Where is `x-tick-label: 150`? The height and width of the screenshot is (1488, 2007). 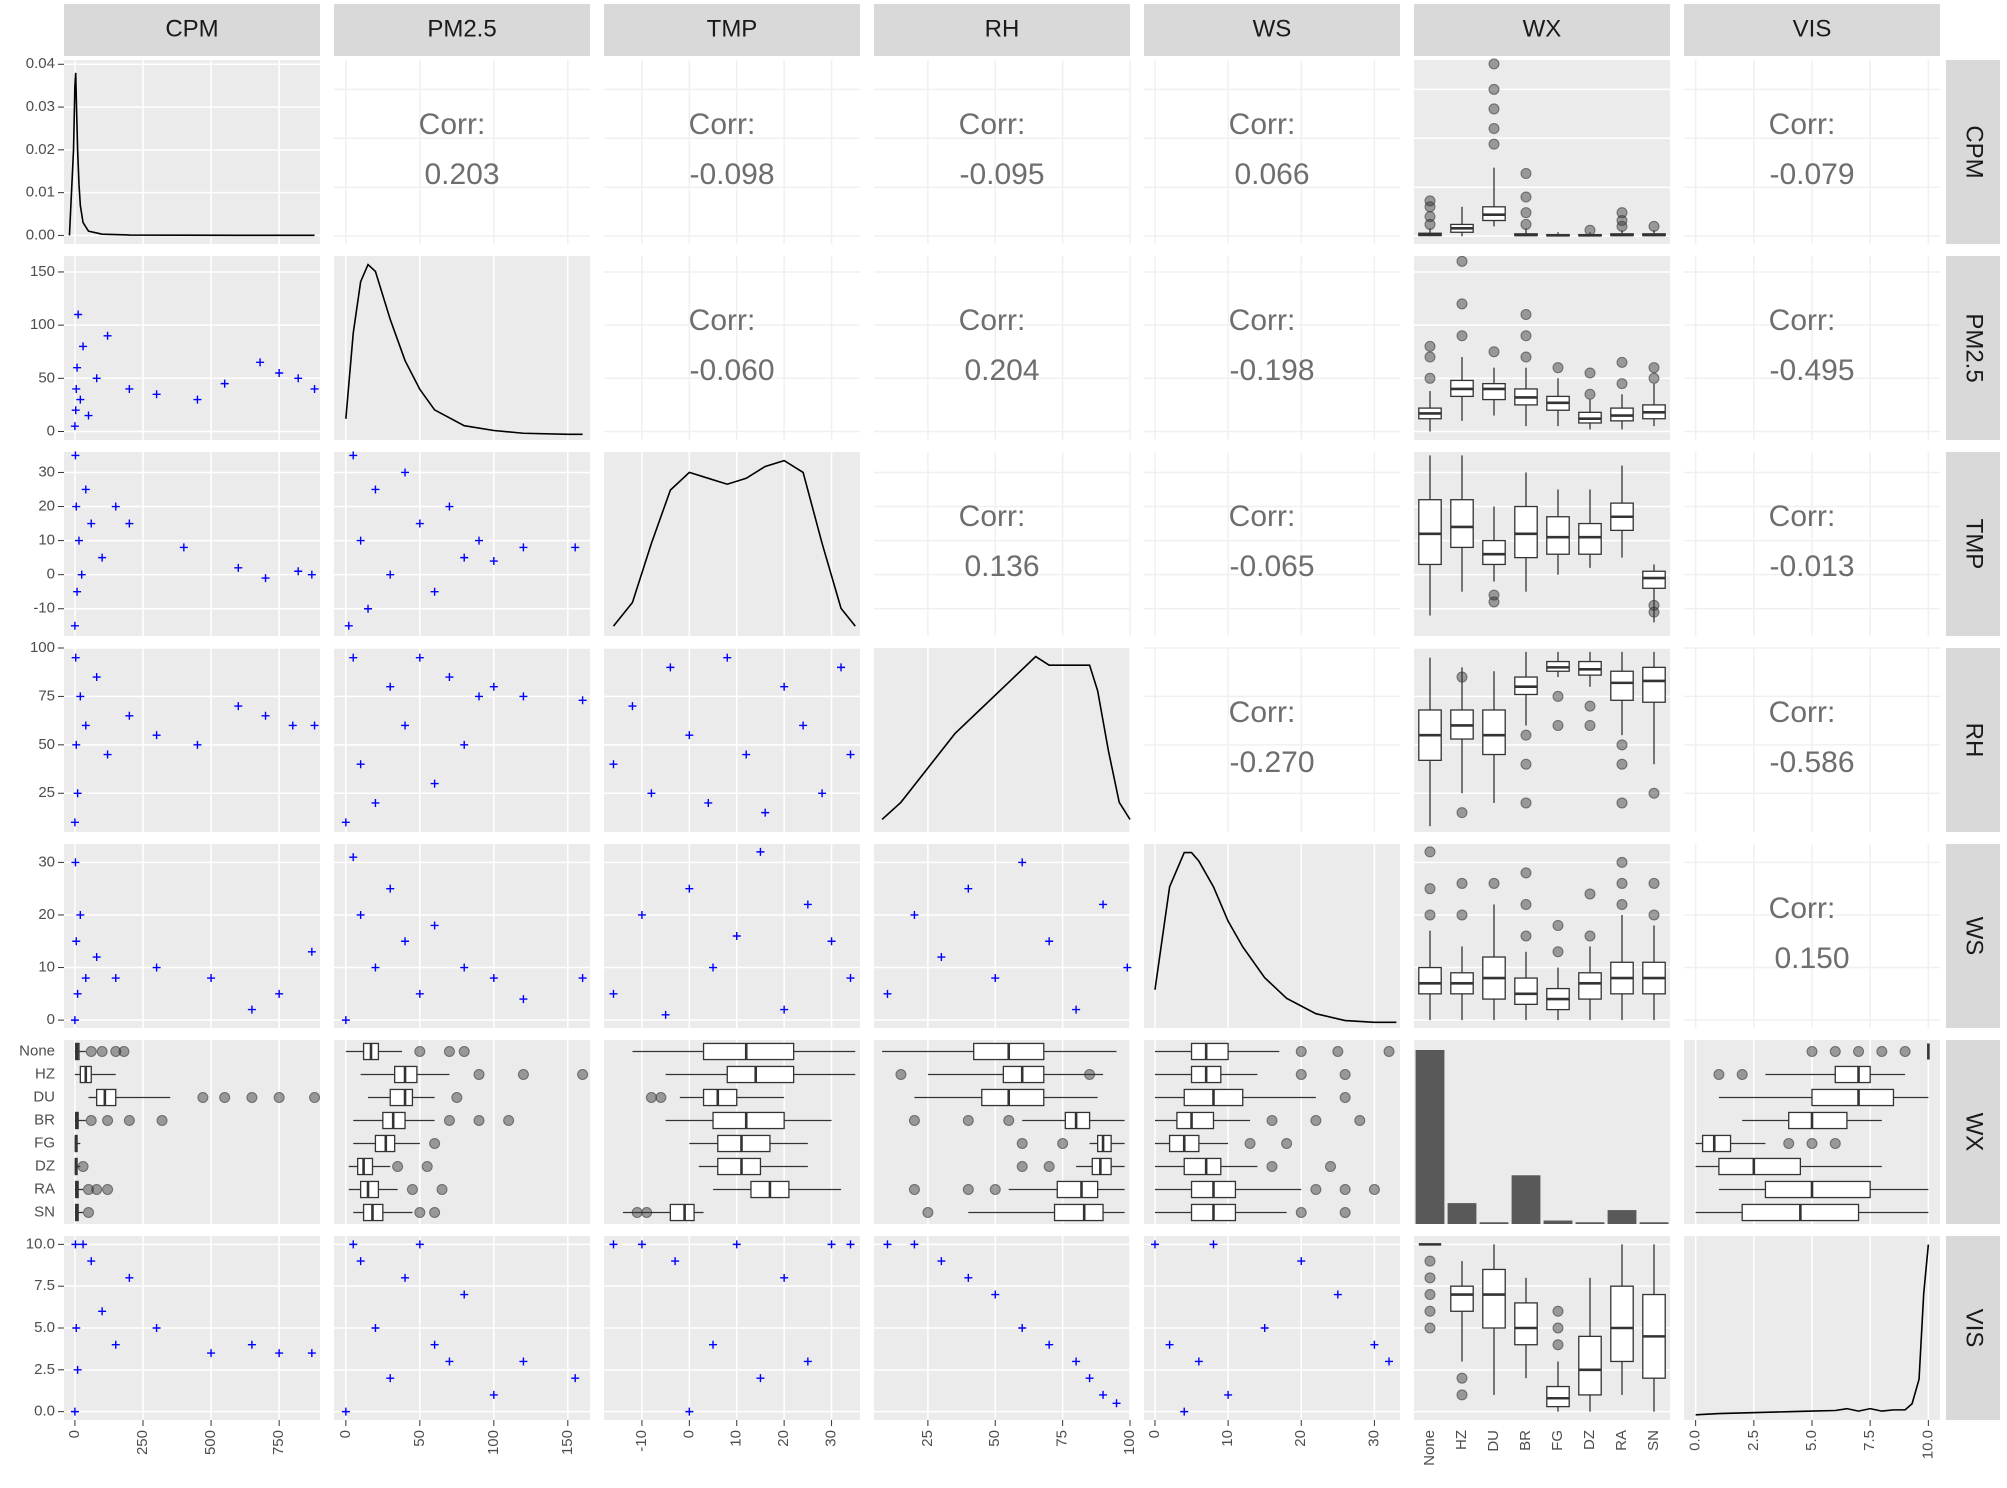
x-tick-label: 150 is located at coordinates (567, 1442).